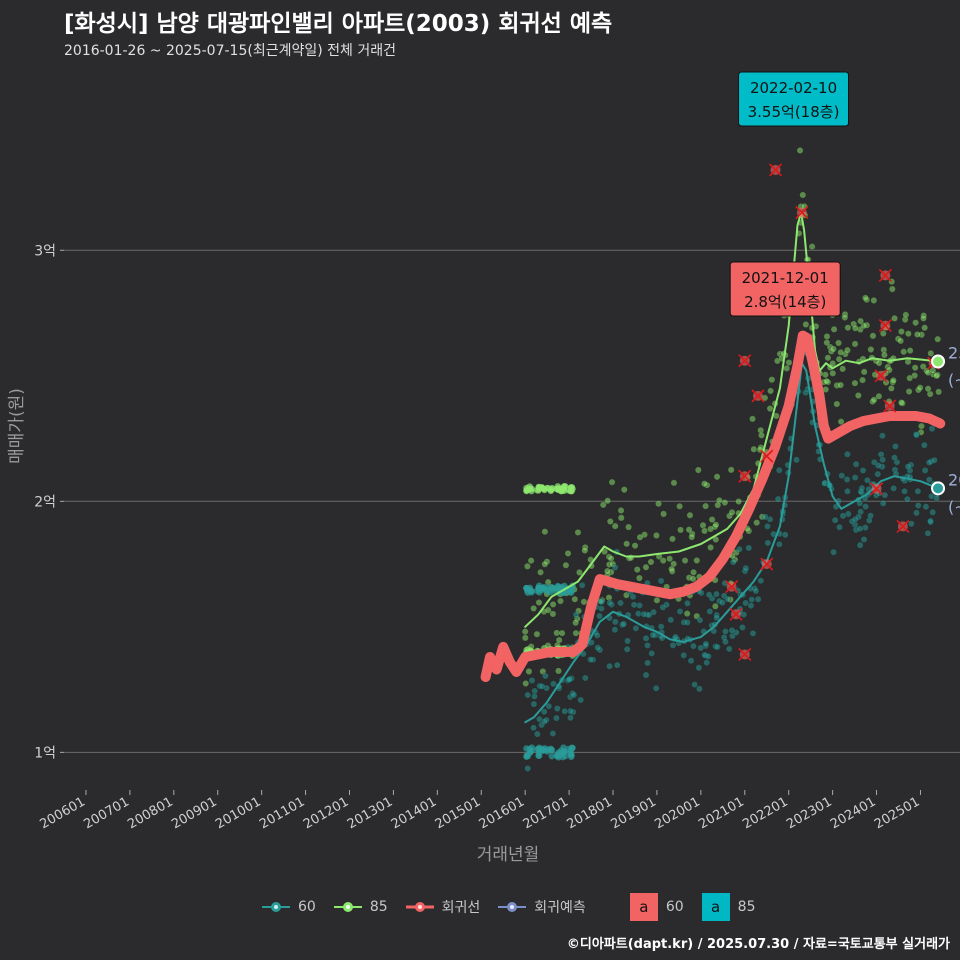 The height and width of the screenshot is (960, 960). I want to click on x-tick-label: 202001, so click(677, 813).